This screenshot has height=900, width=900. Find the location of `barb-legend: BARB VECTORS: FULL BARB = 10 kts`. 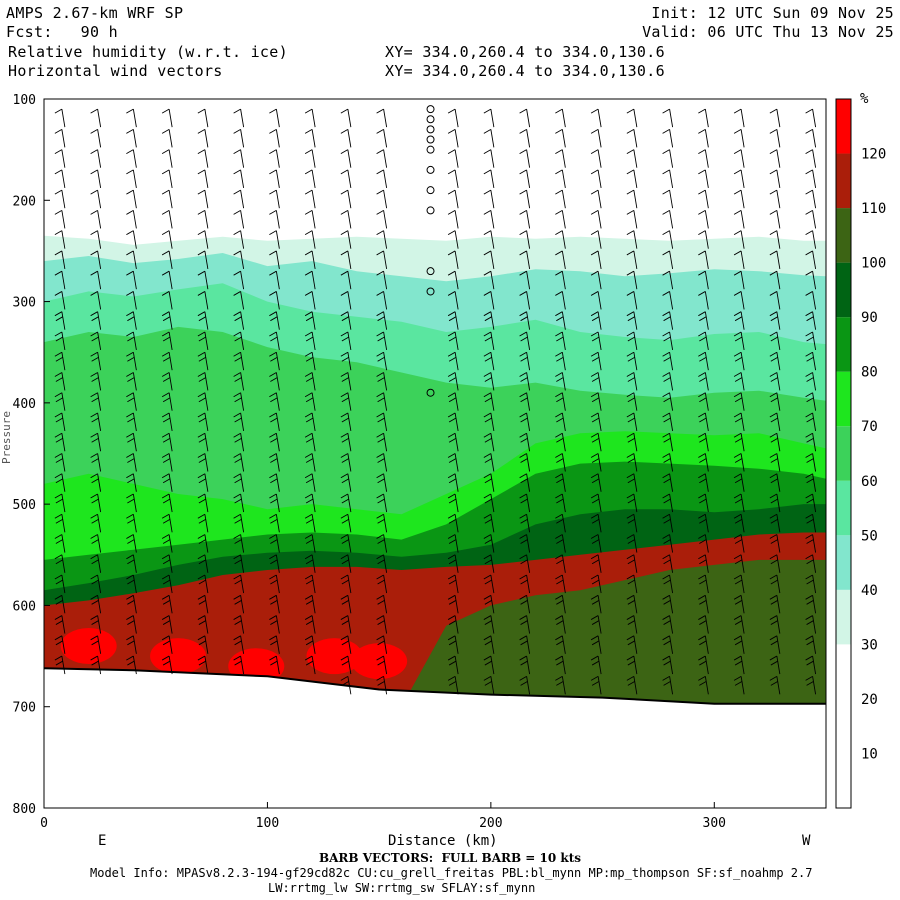

barb-legend: BARB VECTORS: FULL BARB = 10 kts is located at coordinates (450, 858).